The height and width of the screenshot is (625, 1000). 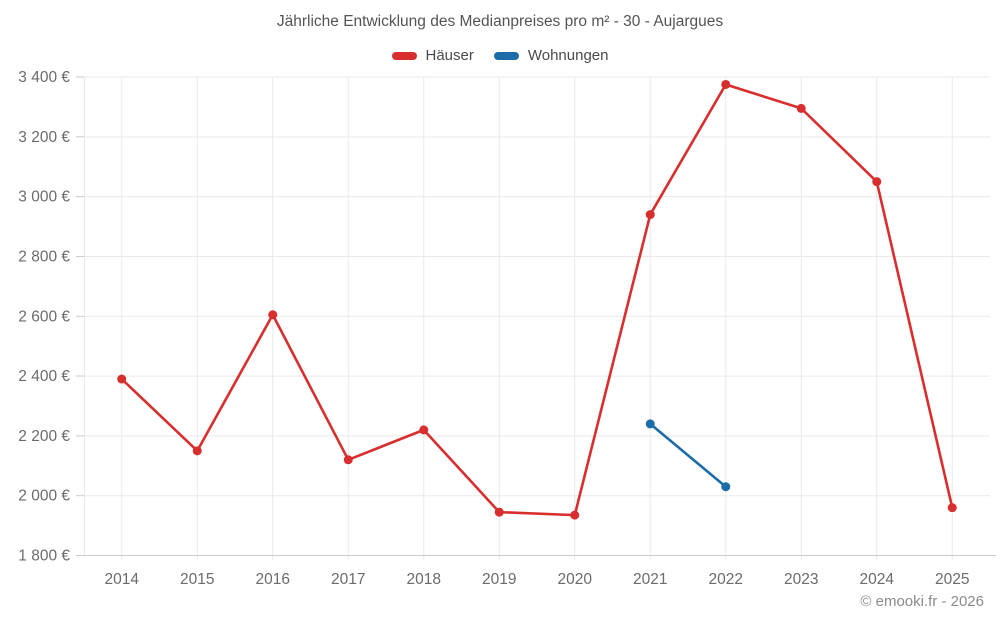 I want to click on x-tick-label-2014: 2014, so click(x=122, y=579).